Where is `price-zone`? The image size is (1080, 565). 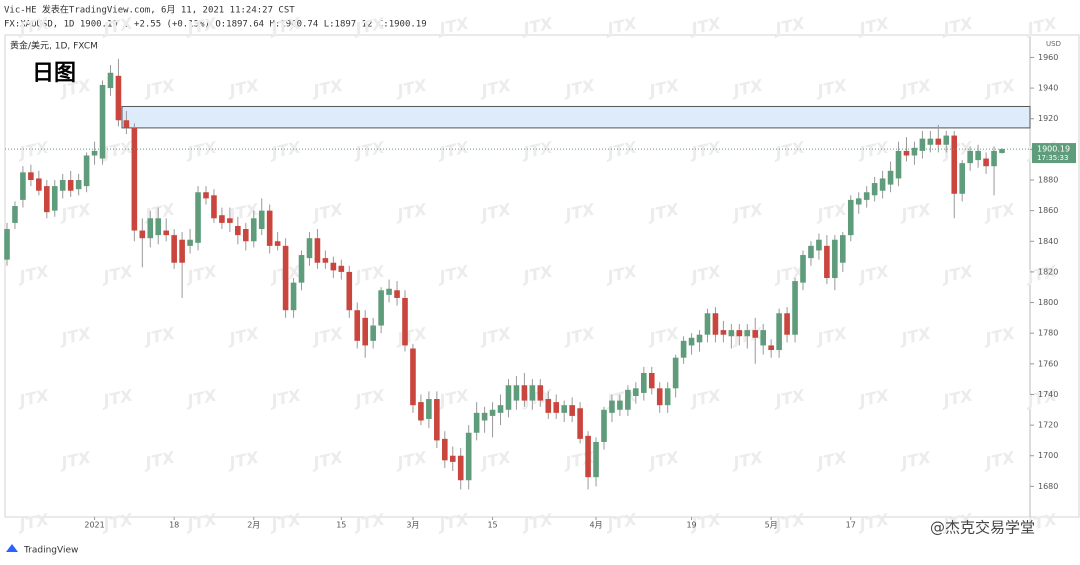 price-zone is located at coordinates (576, 117).